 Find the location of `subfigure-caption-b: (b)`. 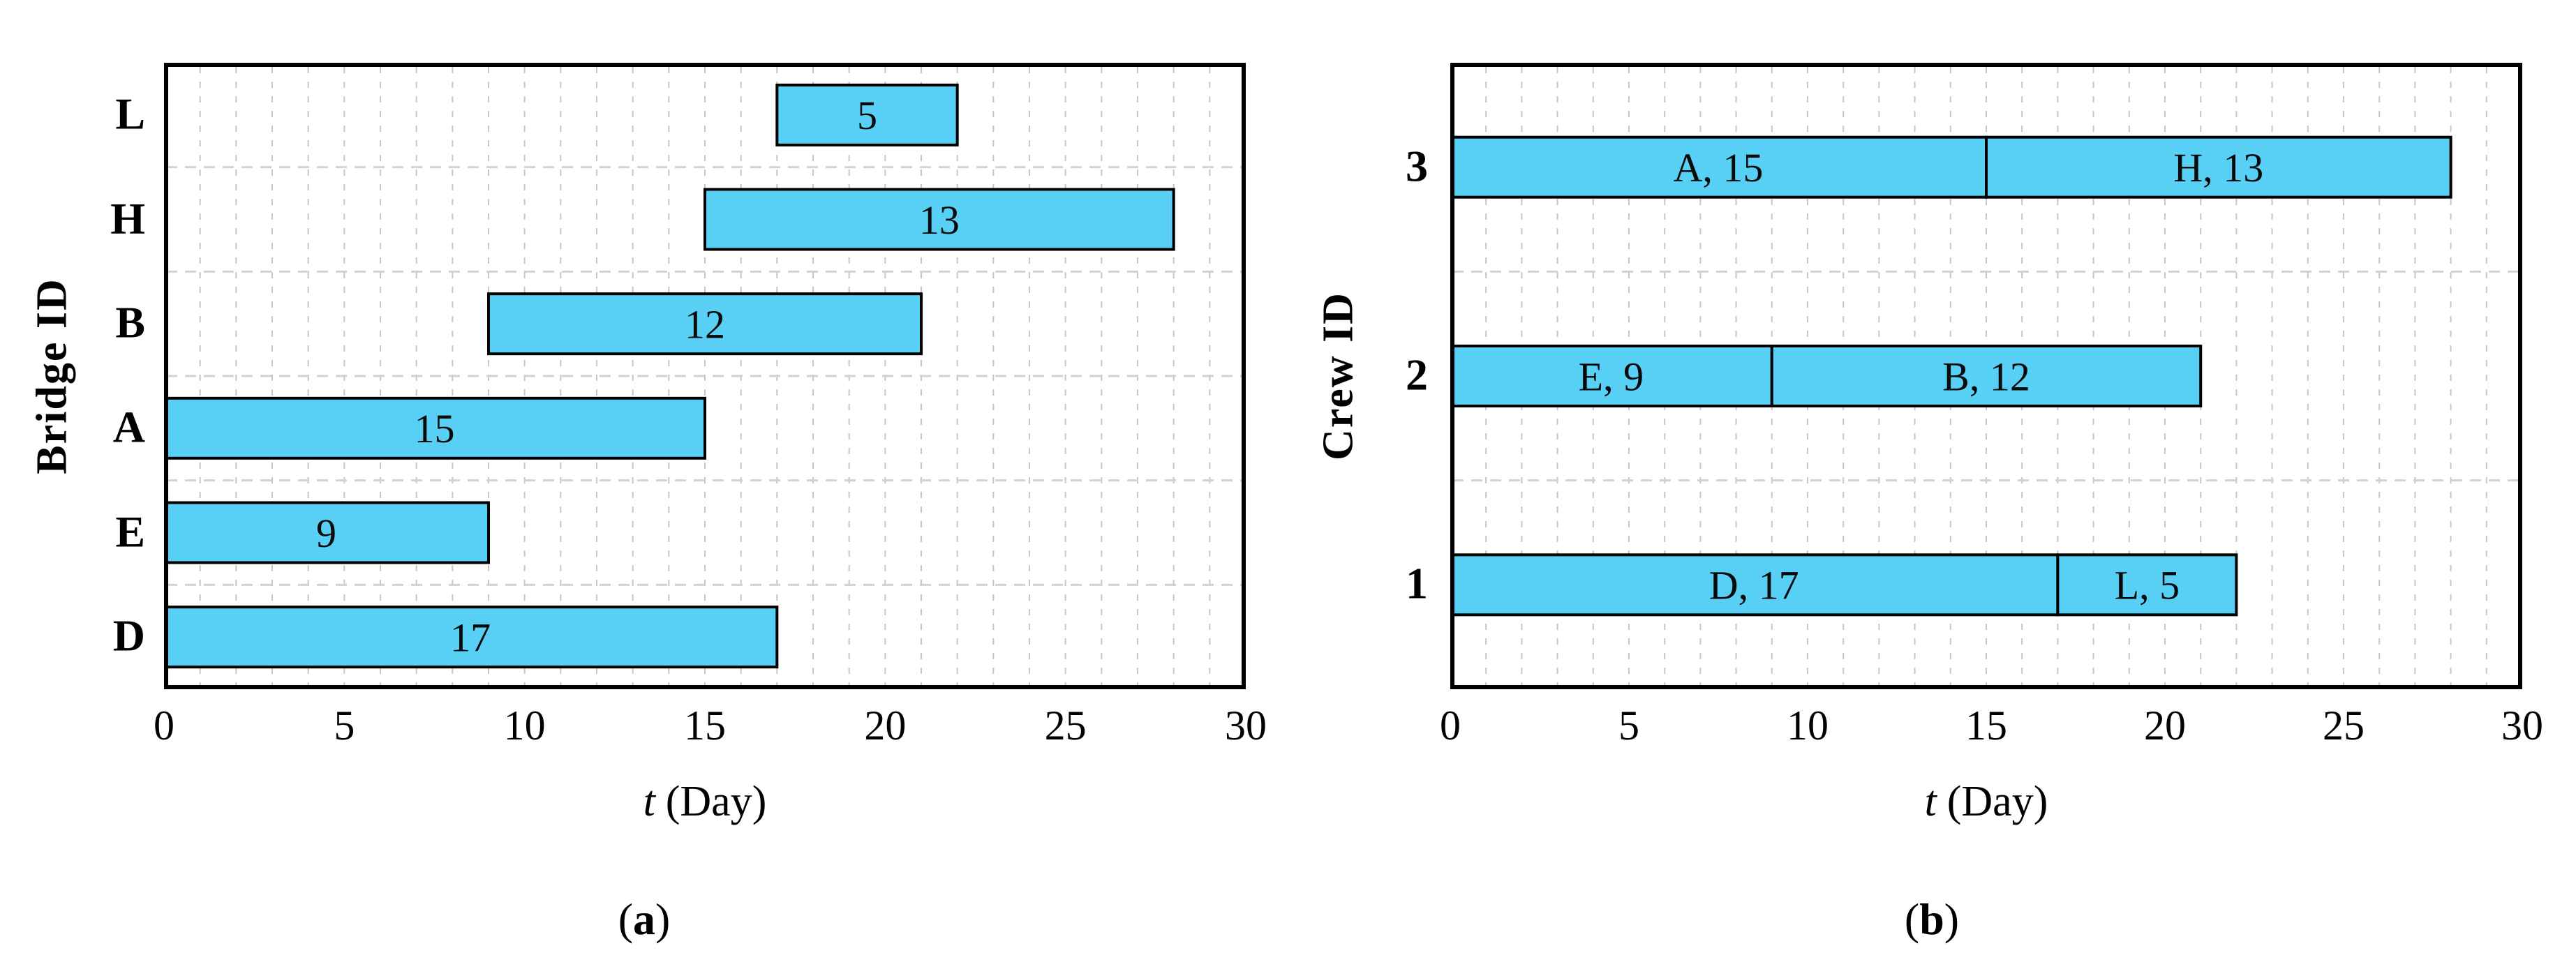

subfigure-caption-b: (b) is located at coordinates (1932, 919).